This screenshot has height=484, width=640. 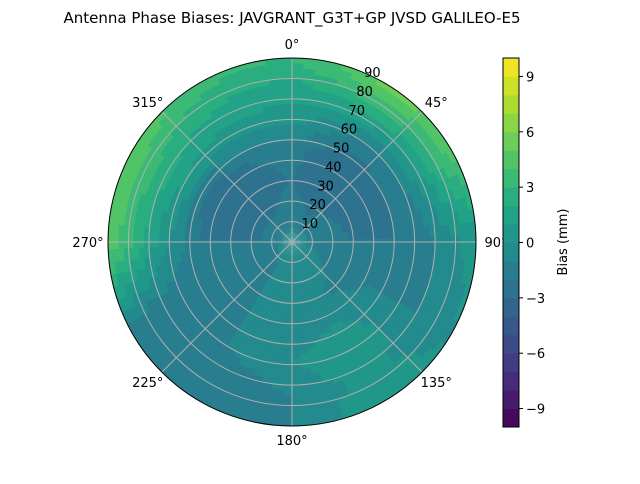 I want to click on angular-tick-label: 0°, so click(x=292, y=45).